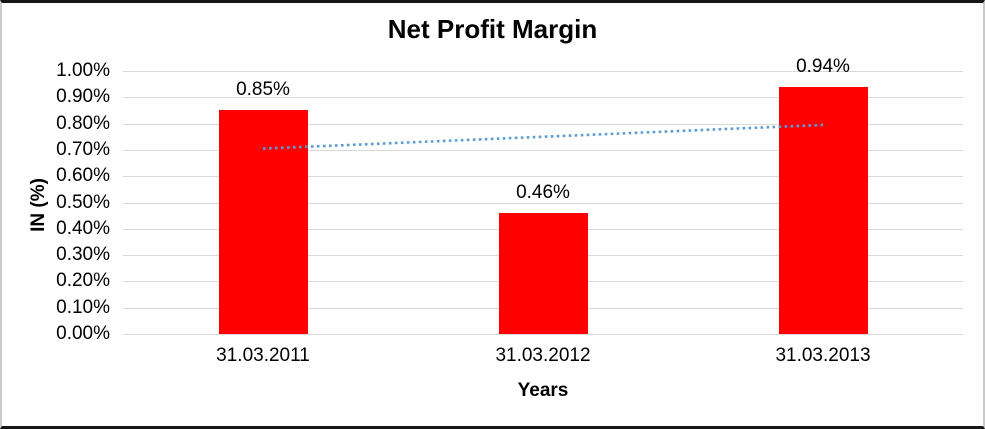 This screenshot has height=429, width=985. I want to click on x-tick-label: 31.03.2011, so click(263, 355).